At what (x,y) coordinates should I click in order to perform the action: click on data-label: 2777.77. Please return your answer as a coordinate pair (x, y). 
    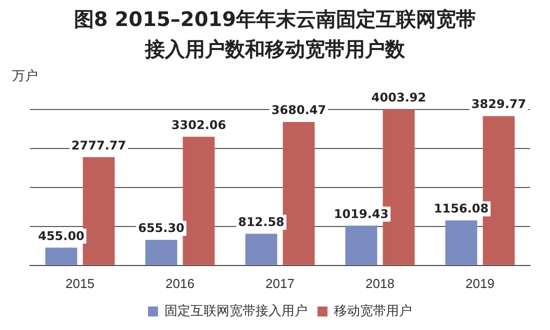
    Looking at the image, I should click on (98, 145).